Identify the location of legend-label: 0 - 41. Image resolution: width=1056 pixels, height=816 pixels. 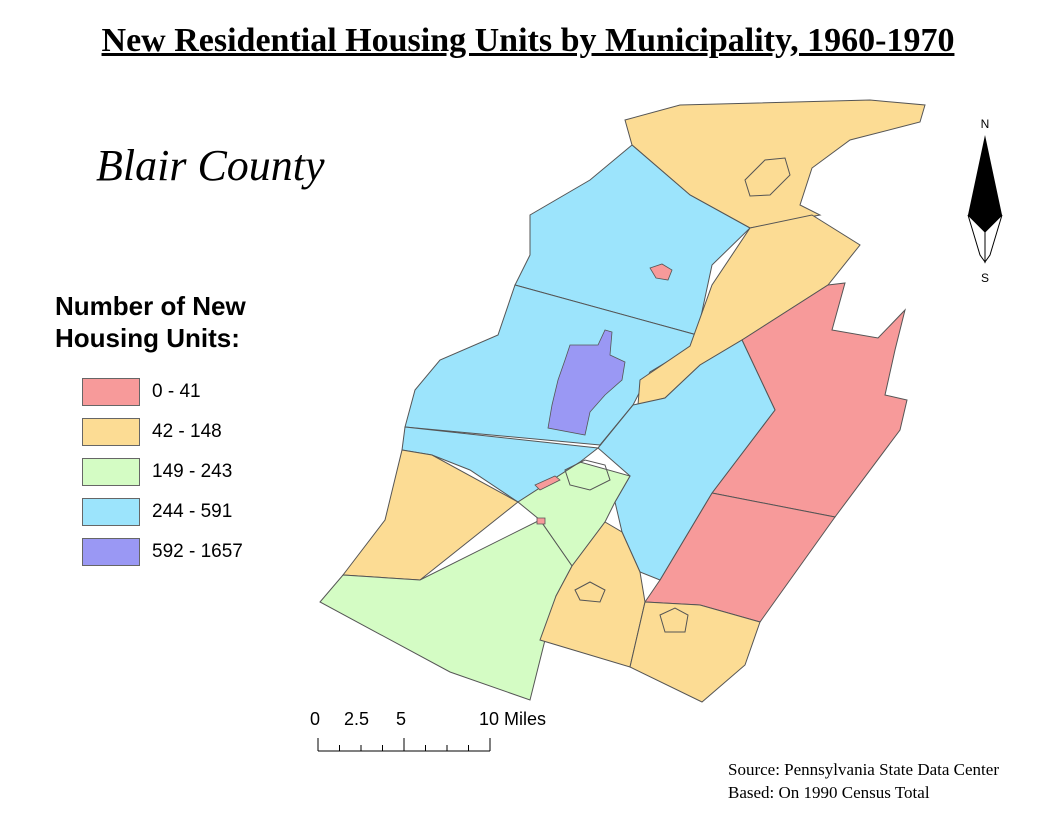
(176, 391).